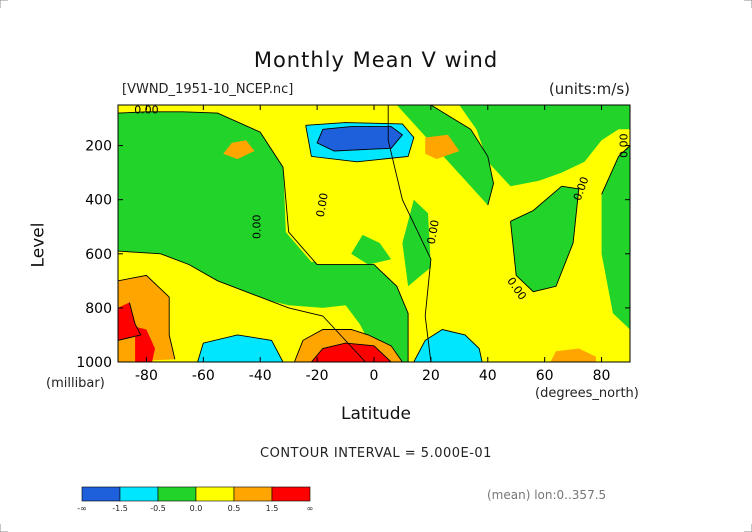 Image resolution: width=752 pixels, height=532 pixels. What do you see at coordinates (545, 376) in the screenshot?
I see `x-tick-label: 60` at bounding box center [545, 376].